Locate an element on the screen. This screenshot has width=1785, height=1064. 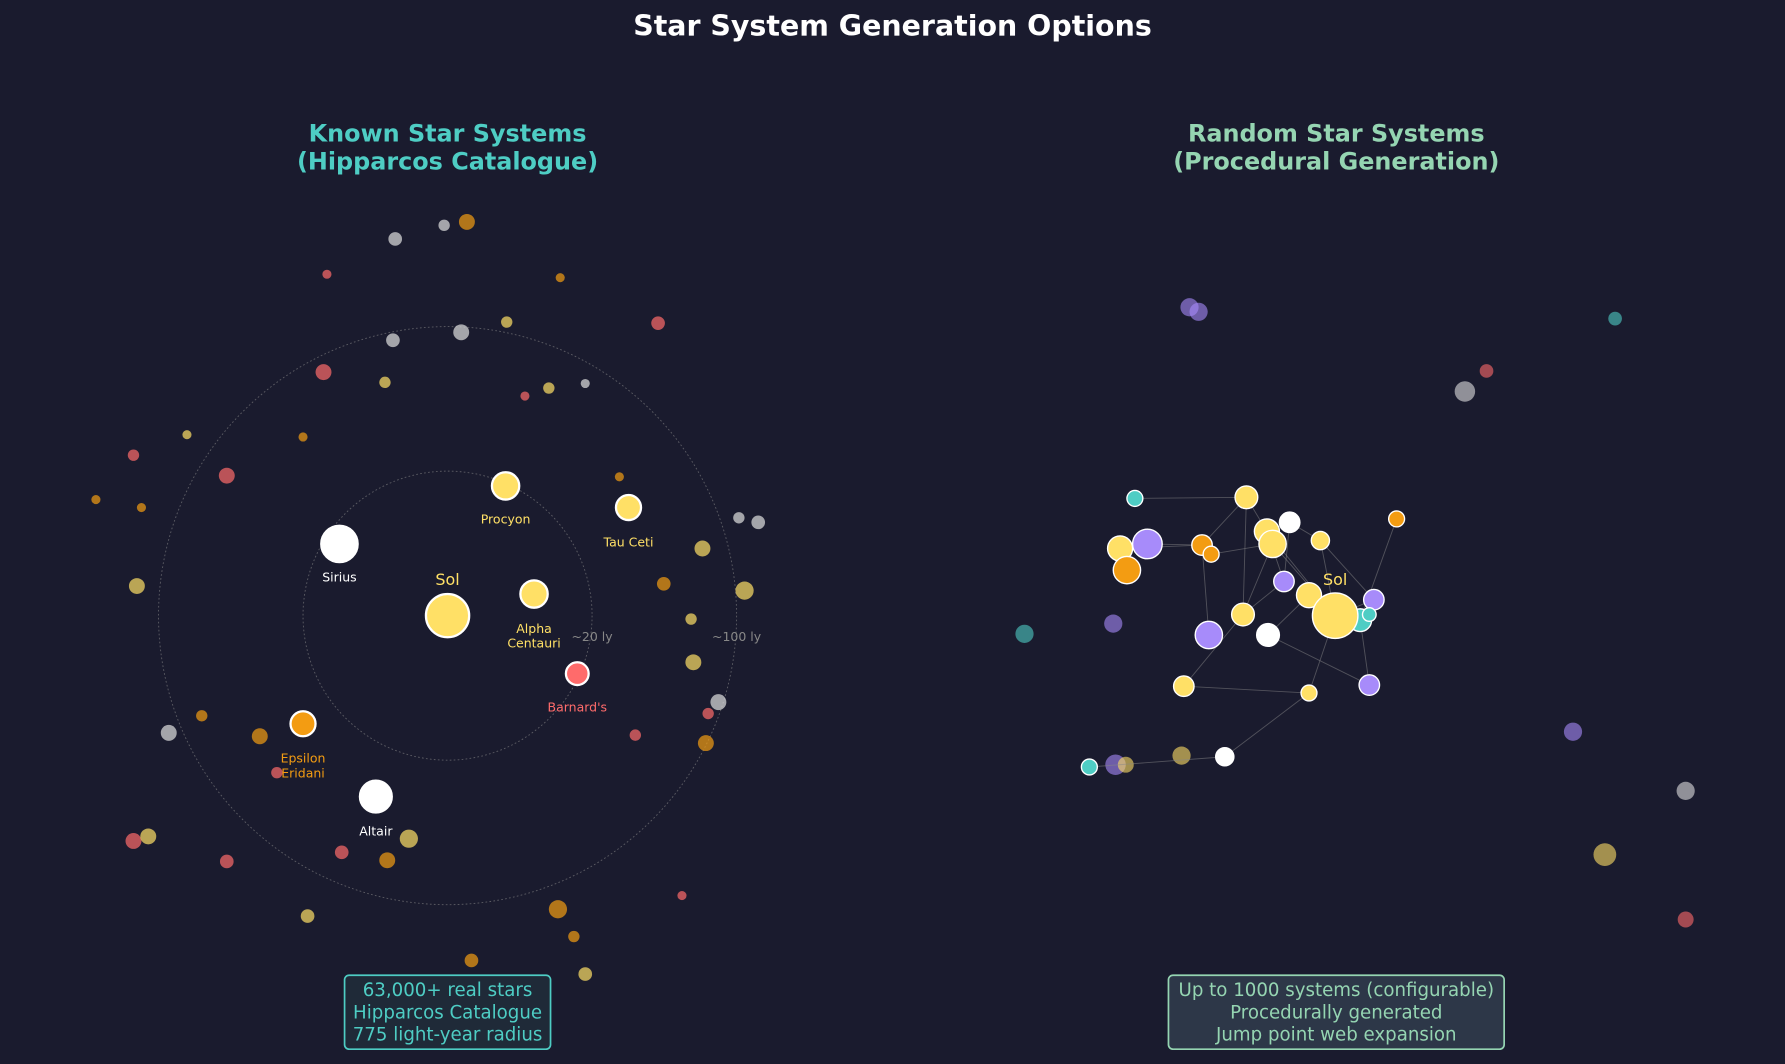
star-label: Procyon is located at coordinates (506, 519).